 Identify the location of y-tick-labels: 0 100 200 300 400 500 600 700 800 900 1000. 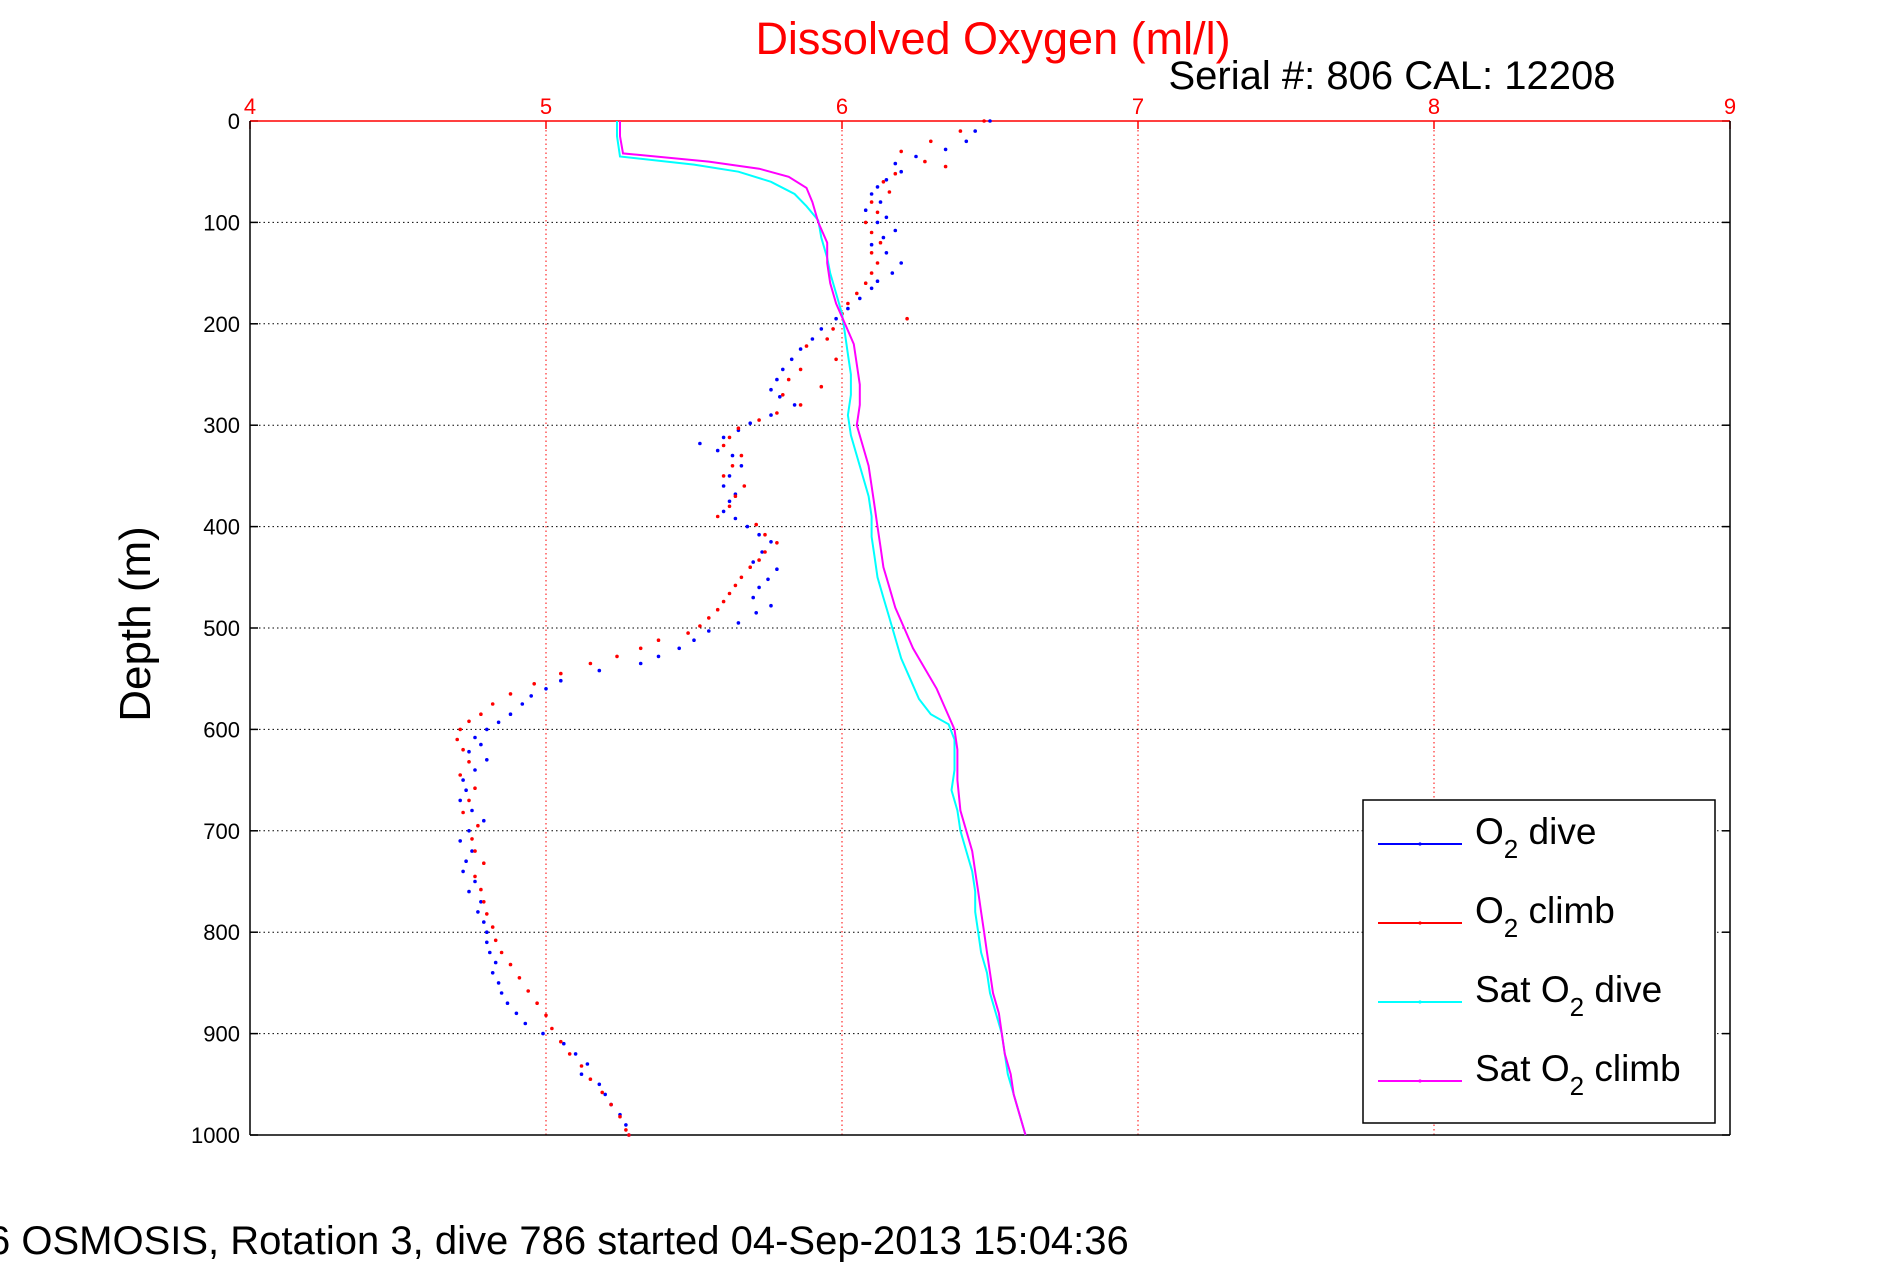
(215, 628).